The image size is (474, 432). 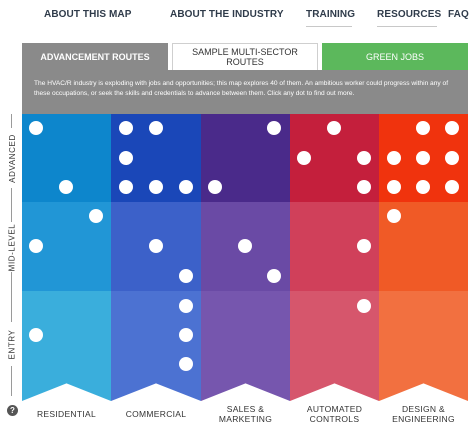 I want to click on column-label-automated-controls: AUTOMATED CONTROLS, so click(x=334, y=414).